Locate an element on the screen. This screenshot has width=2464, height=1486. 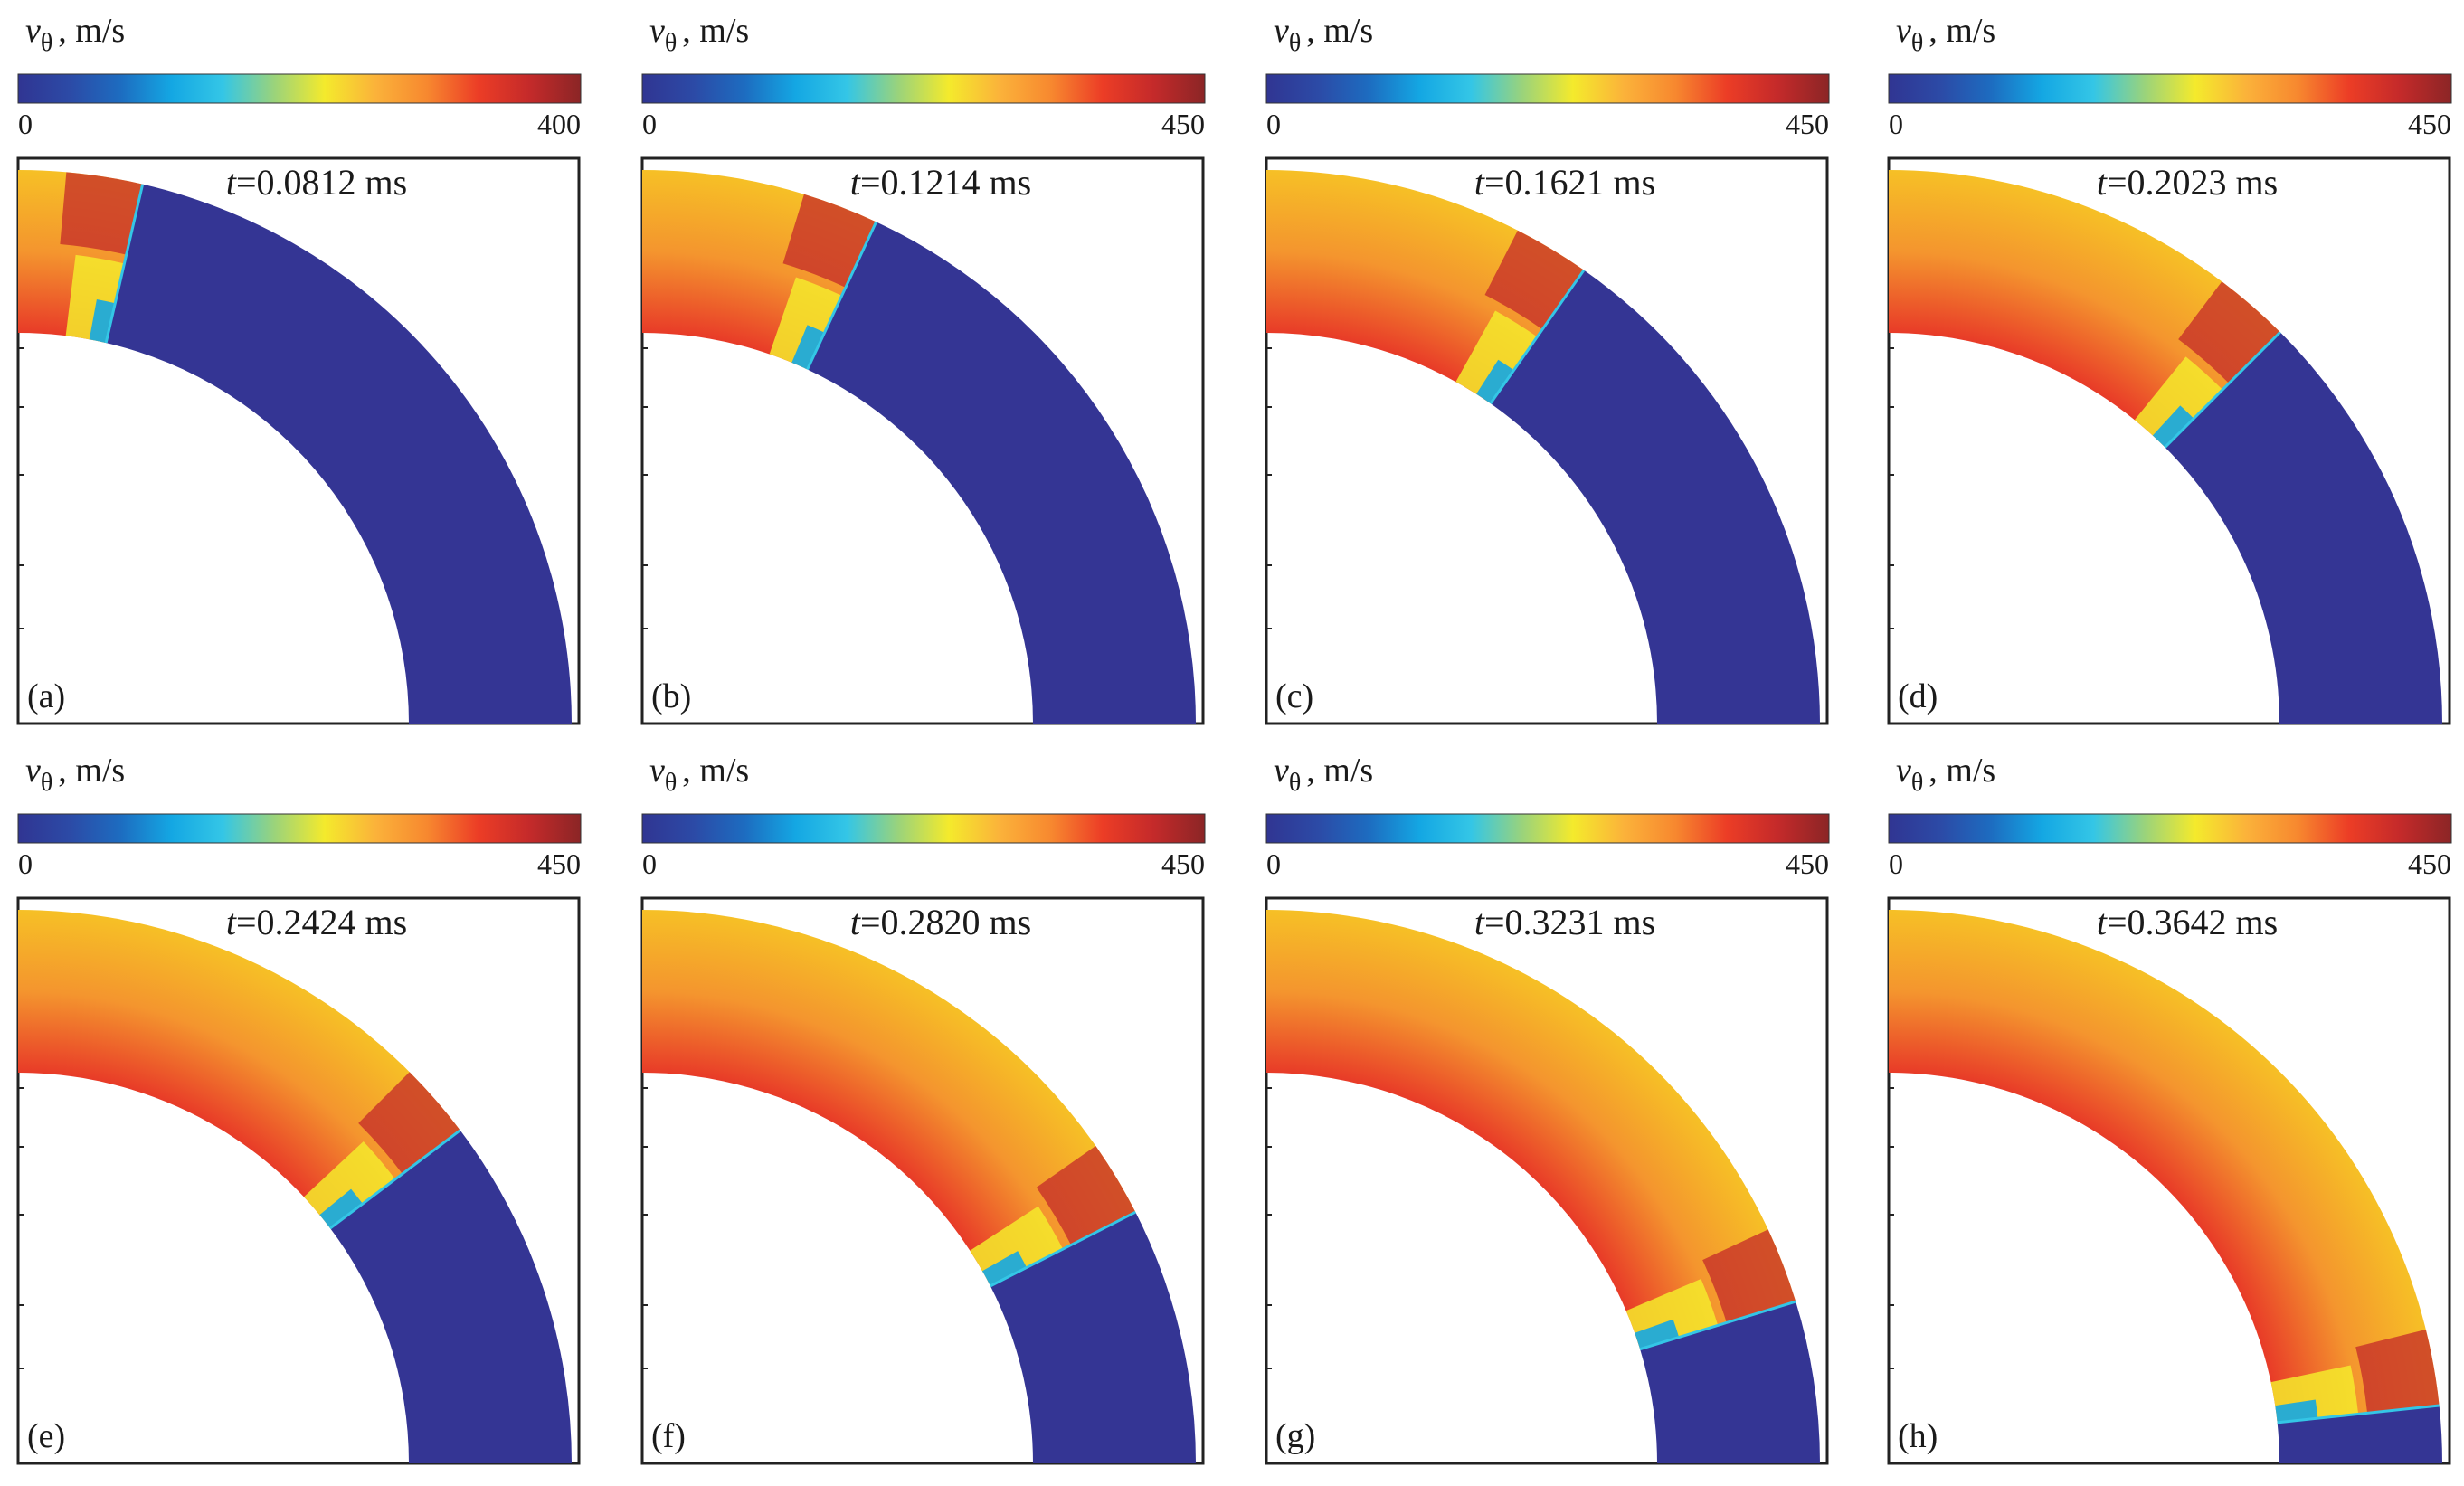
time-value: =0.2023 ms is located at coordinates (2192, 182).